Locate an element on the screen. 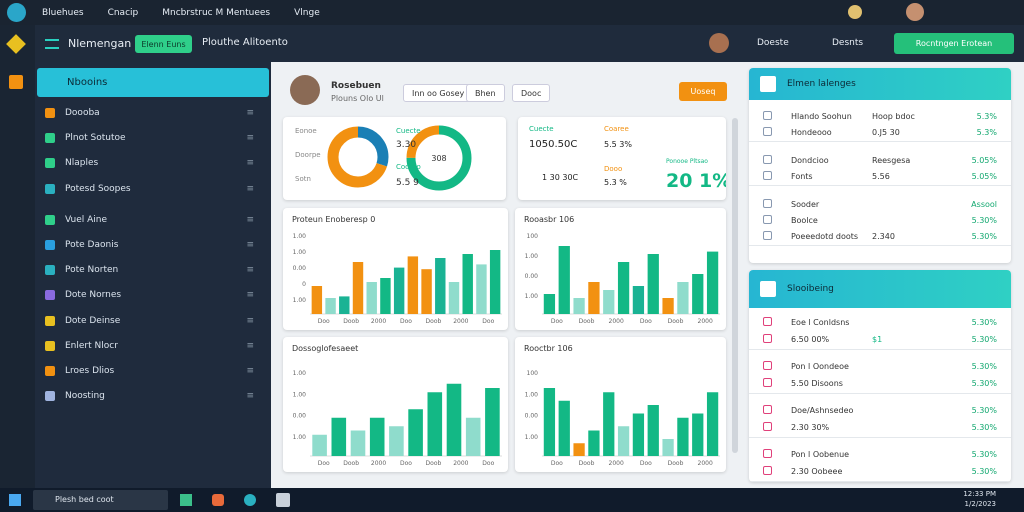  x-tick-label: Doob is located at coordinates (587, 463).